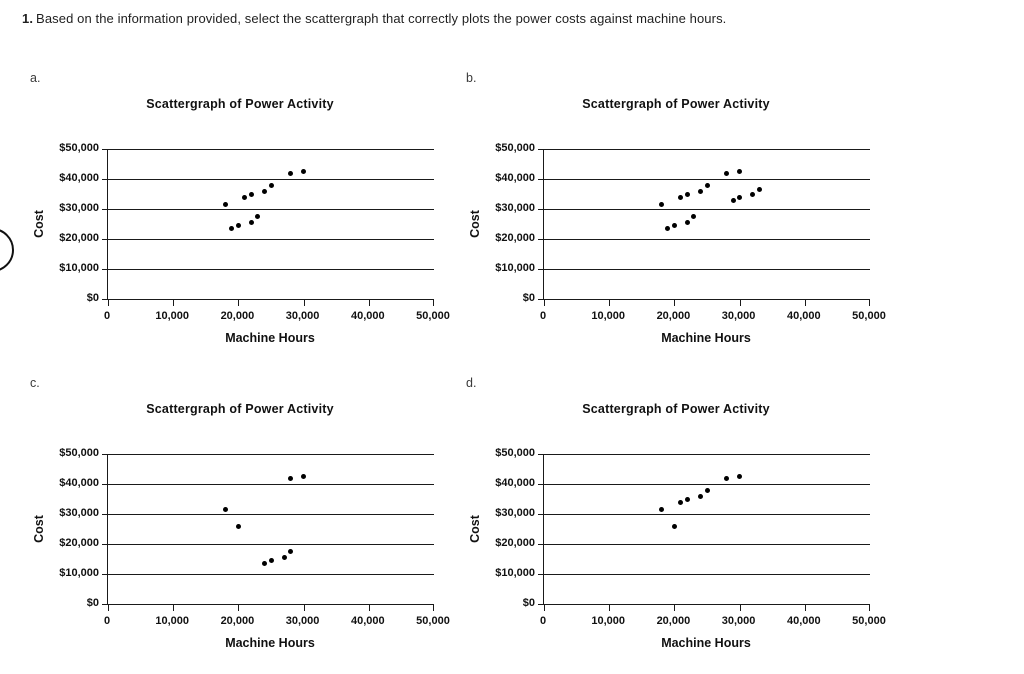  What do you see at coordinates (302, 621) in the screenshot?
I see `x-tick-label: 30,000` at bounding box center [302, 621].